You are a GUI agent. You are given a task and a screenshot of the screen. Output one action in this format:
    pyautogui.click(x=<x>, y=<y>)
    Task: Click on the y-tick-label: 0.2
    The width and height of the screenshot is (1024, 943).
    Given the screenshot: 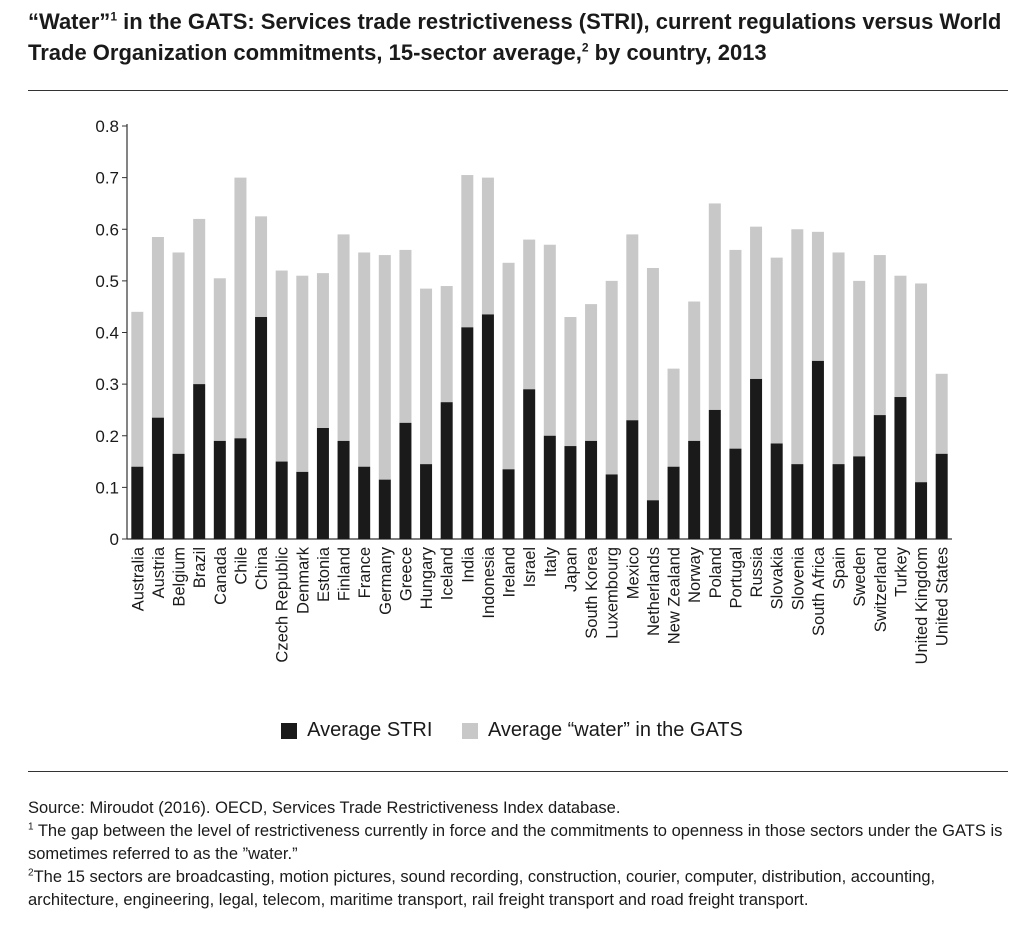 What is the action you would take?
    pyautogui.click(x=107, y=436)
    